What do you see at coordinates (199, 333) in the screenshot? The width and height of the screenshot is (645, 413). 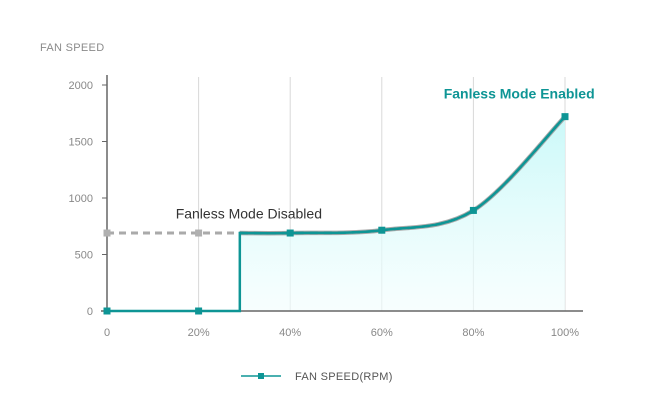 I see `x-tick-label: 20%` at bounding box center [199, 333].